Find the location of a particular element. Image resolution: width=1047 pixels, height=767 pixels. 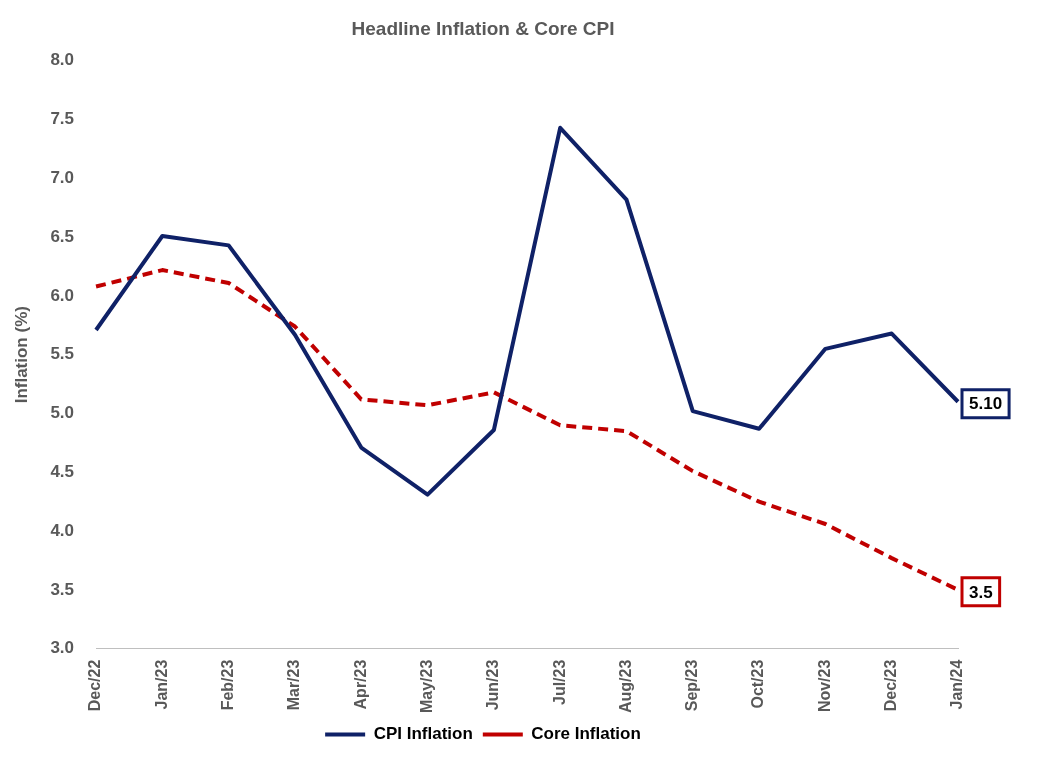

x-tick-label: Jul/23 is located at coordinates (559, 682).